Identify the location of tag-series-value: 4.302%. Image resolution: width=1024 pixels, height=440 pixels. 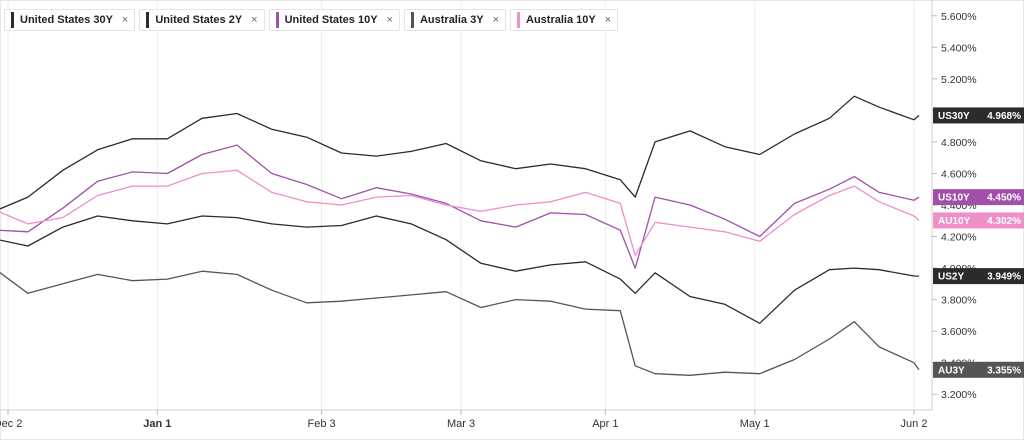
(1004, 221).